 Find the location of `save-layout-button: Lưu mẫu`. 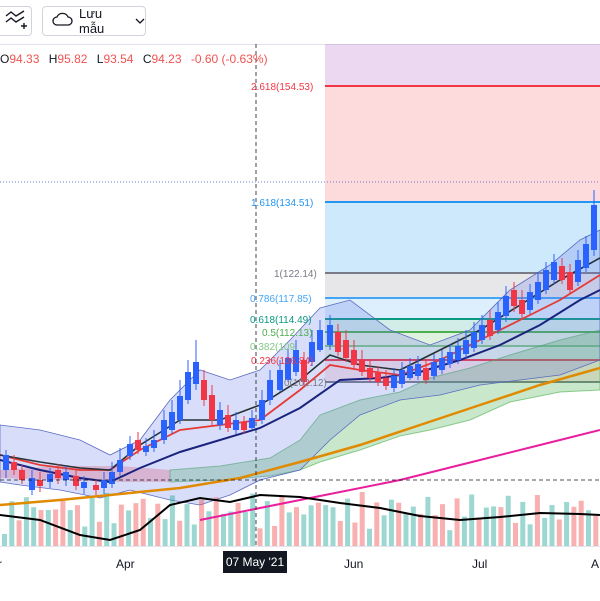

save-layout-button: Lưu mẫu is located at coordinates (94, 21).